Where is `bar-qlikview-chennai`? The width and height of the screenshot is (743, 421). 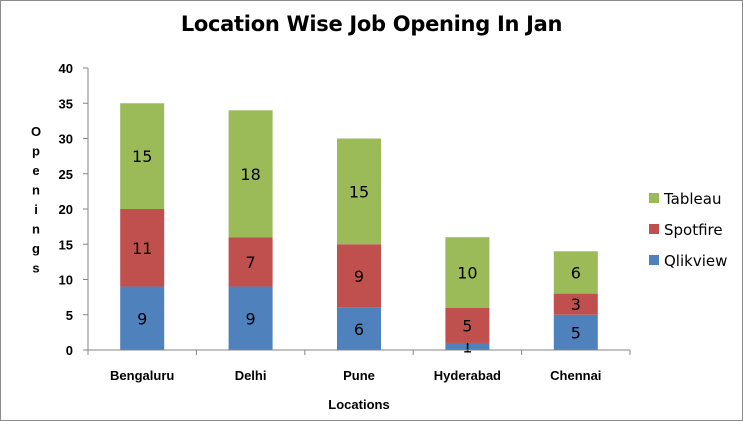 bar-qlikview-chennai is located at coordinates (575, 332).